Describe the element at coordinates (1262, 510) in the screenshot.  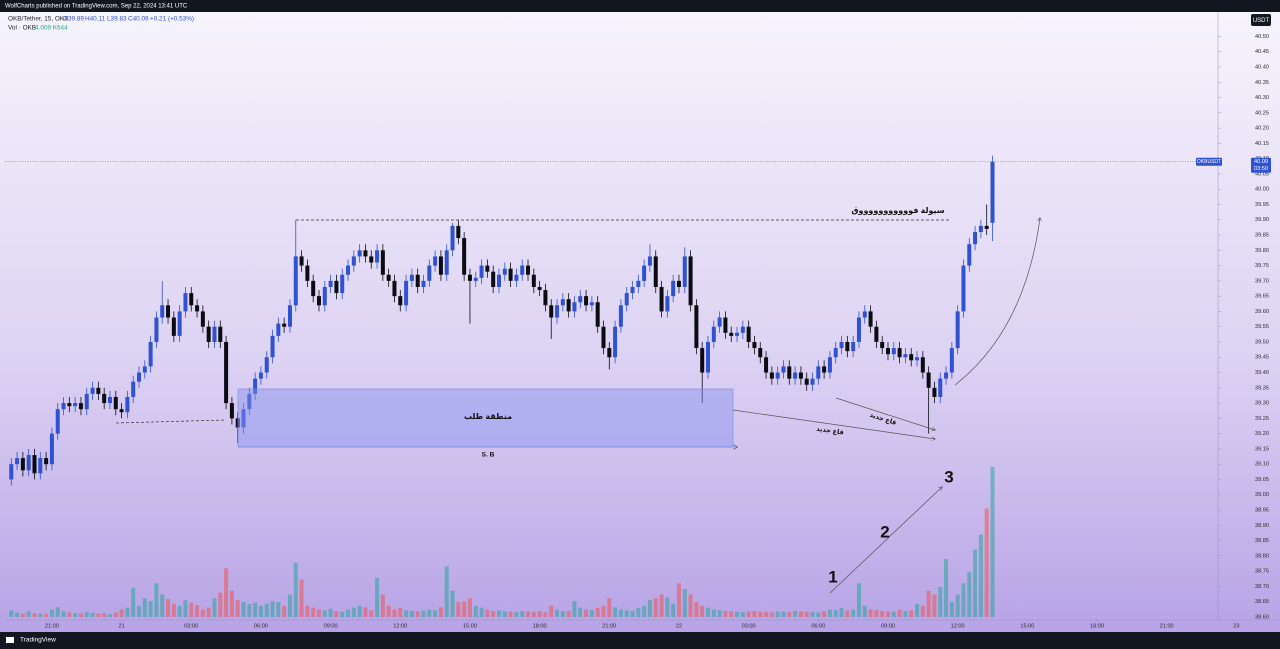
I see `y-tick-label: 38.95` at that location.